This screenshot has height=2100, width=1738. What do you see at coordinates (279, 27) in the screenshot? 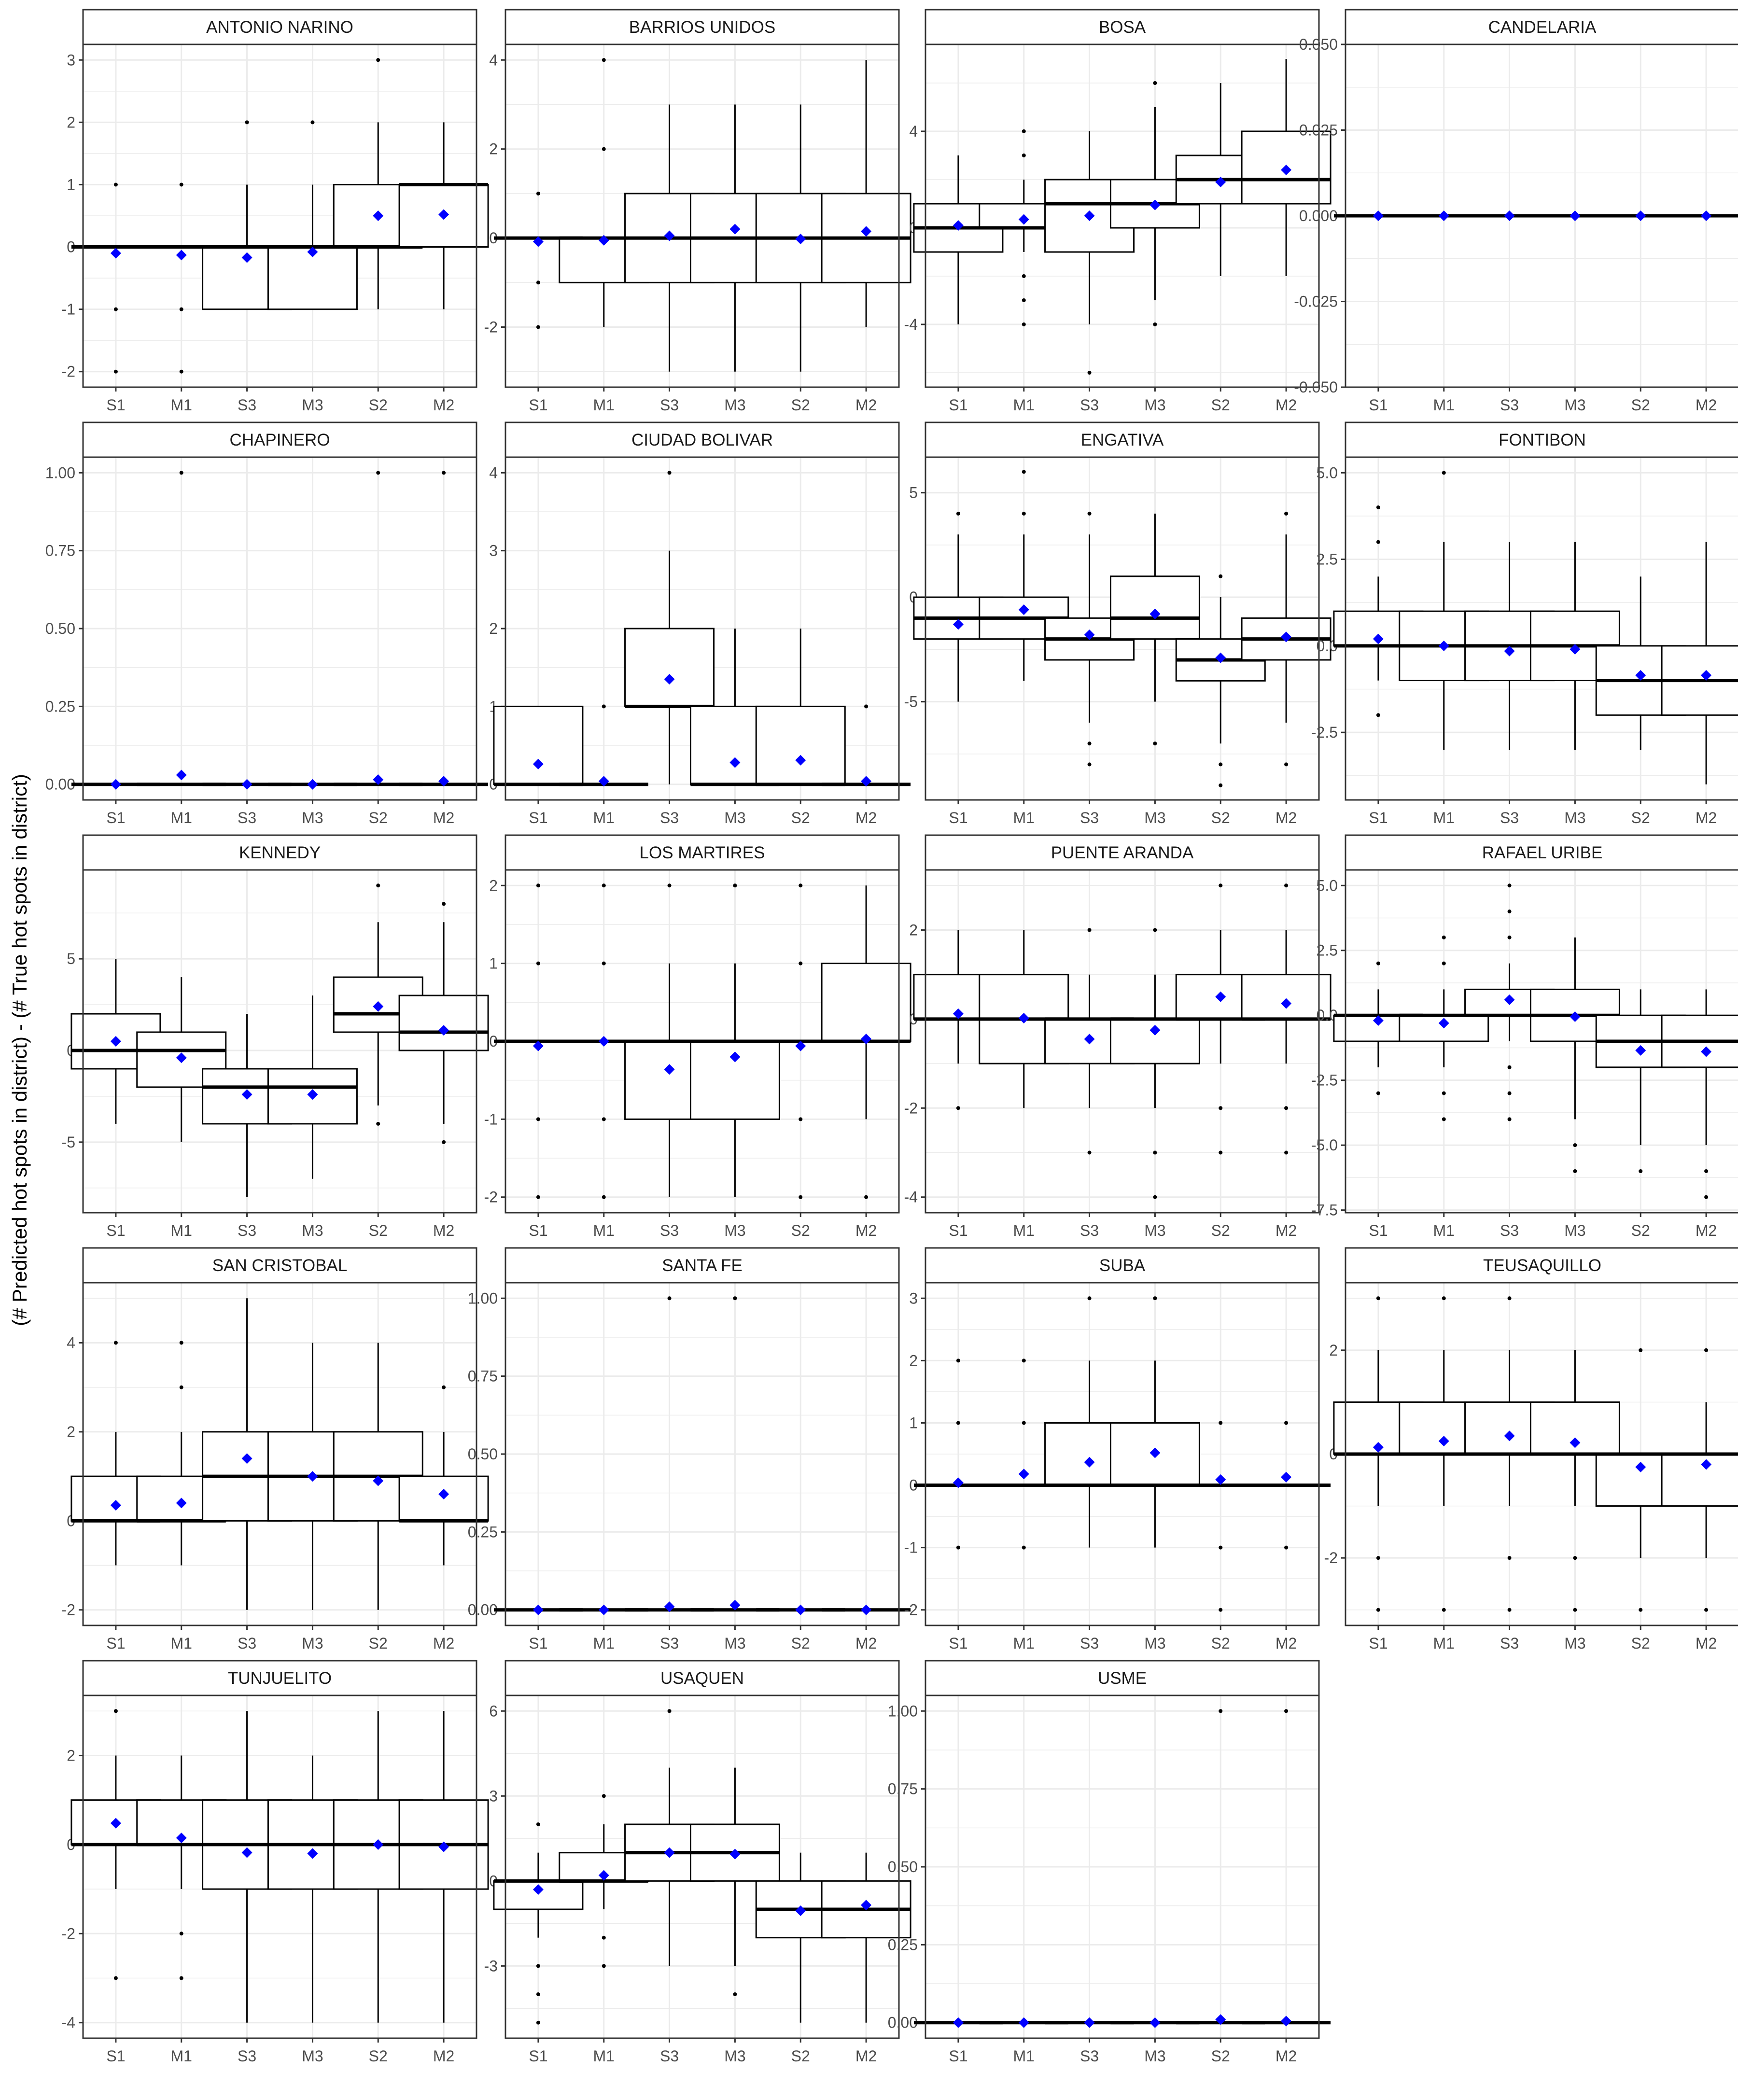
I see `strip-antonio-narino` at bounding box center [279, 27].